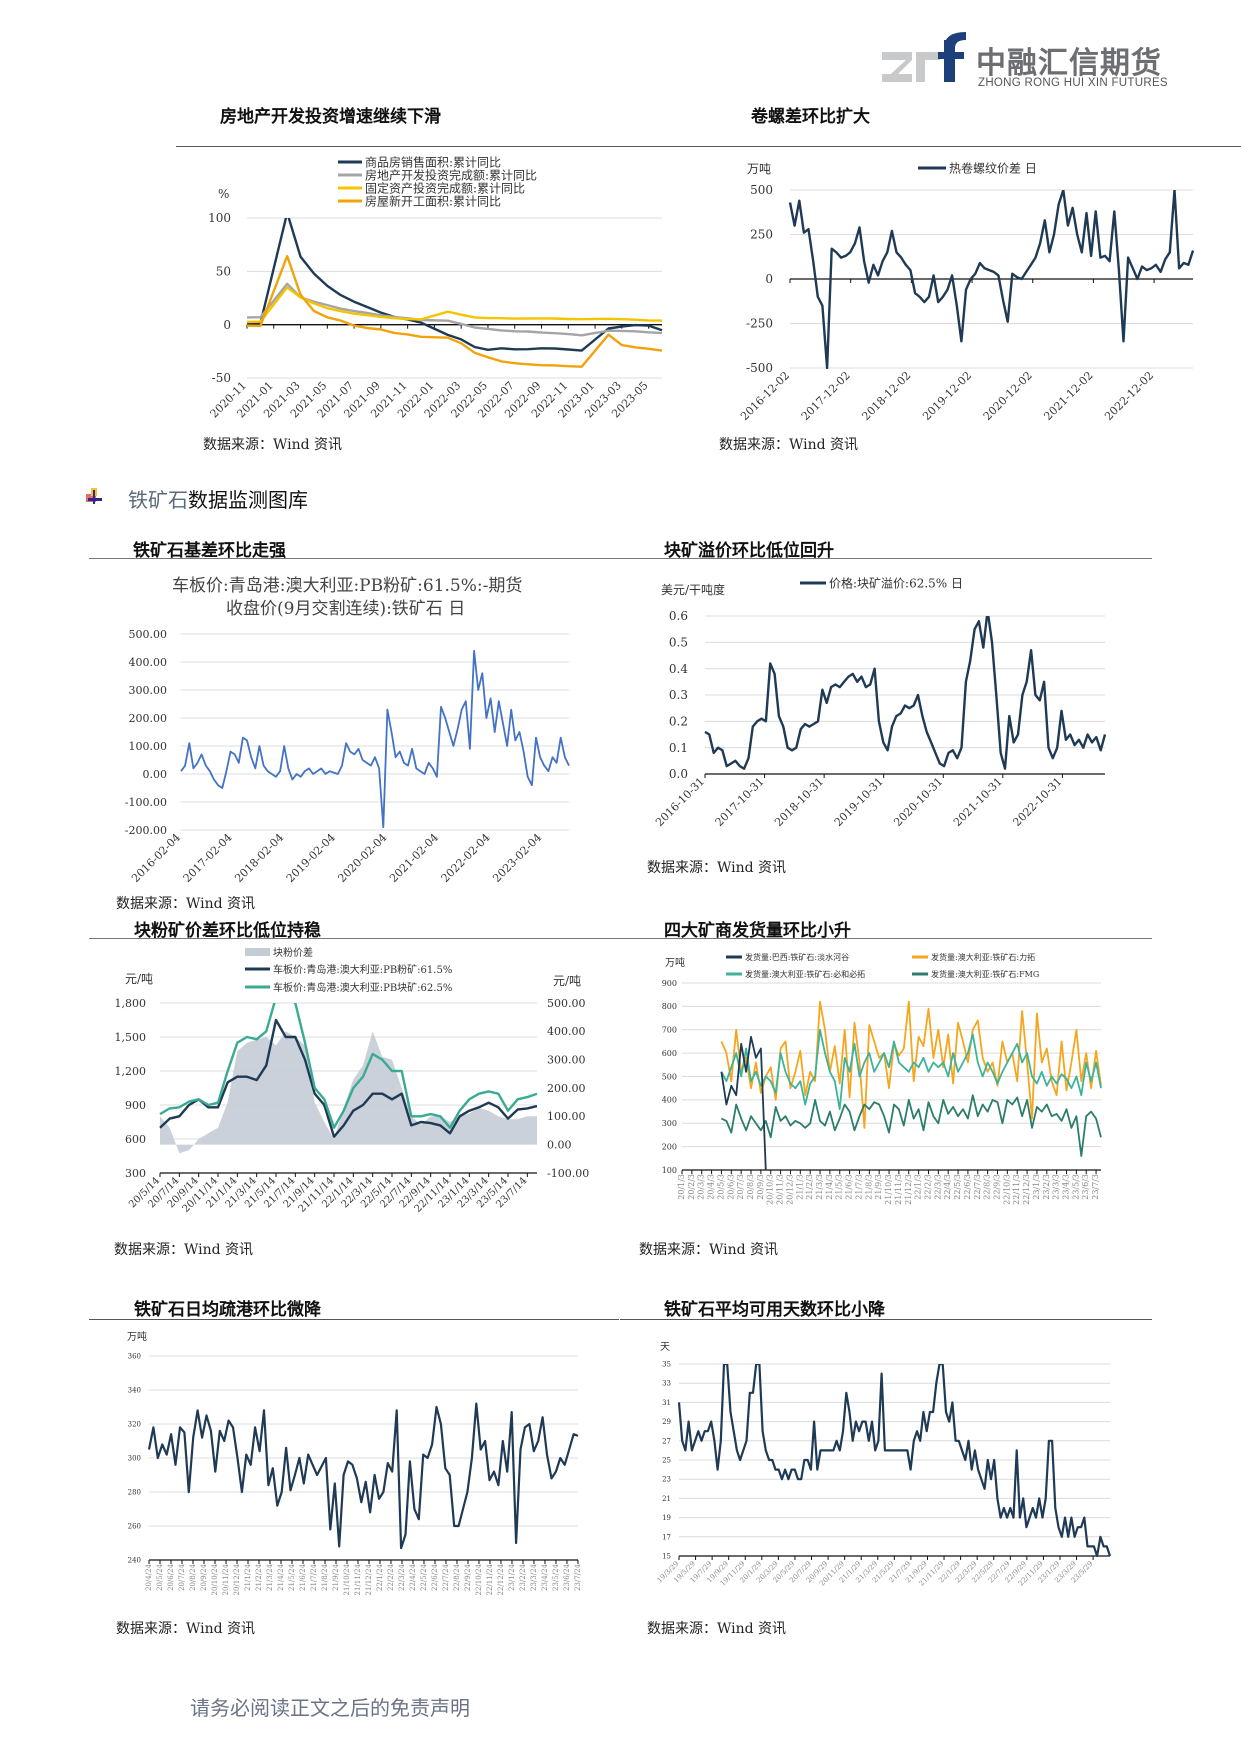  I want to click on y-axis-unit: 美元/干吨度, so click(693, 589).